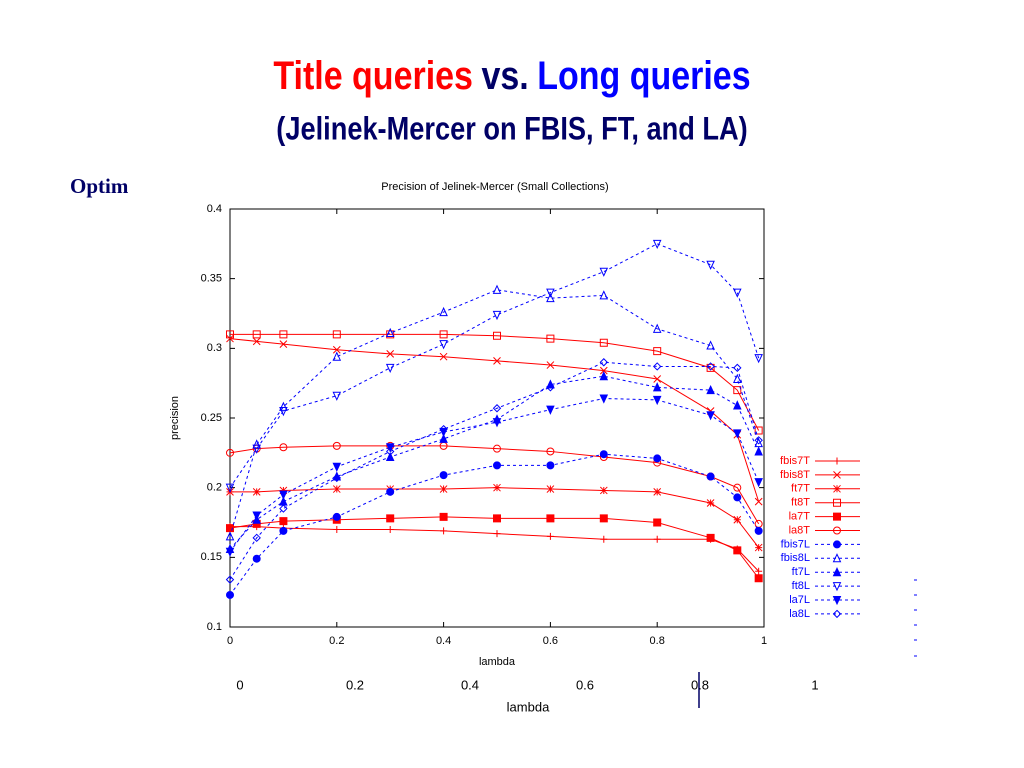  What do you see at coordinates (511, 74) in the screenshot?
I see `slide-title: Title queries vs. Long queries` at bounding box center [511, 74].